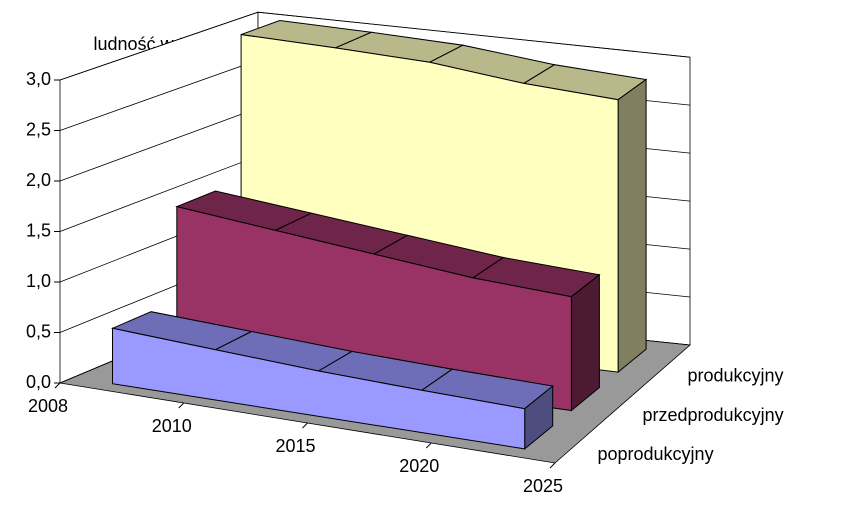  Describe the element at coordinates (38, 331) in the screenshot. I see `y-tick-label: 0,5` at that location.